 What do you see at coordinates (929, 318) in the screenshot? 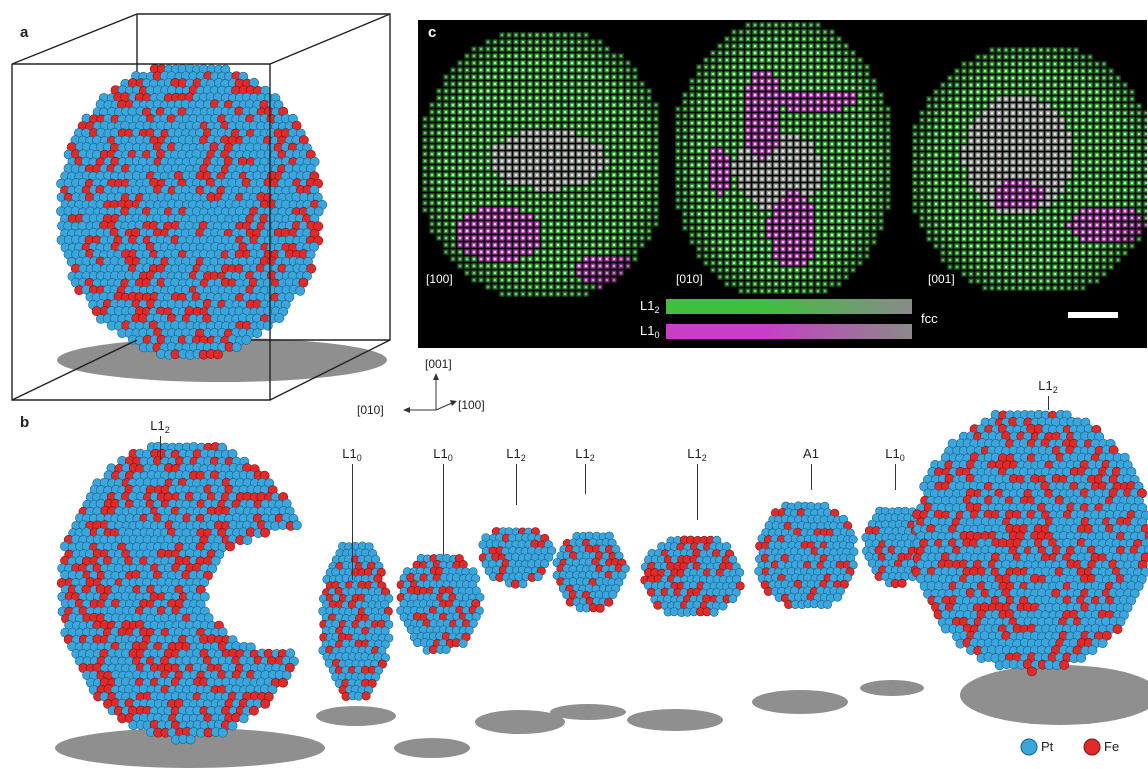
I see `legend-fcc-label: fcc` at bounding box center [929, 318].